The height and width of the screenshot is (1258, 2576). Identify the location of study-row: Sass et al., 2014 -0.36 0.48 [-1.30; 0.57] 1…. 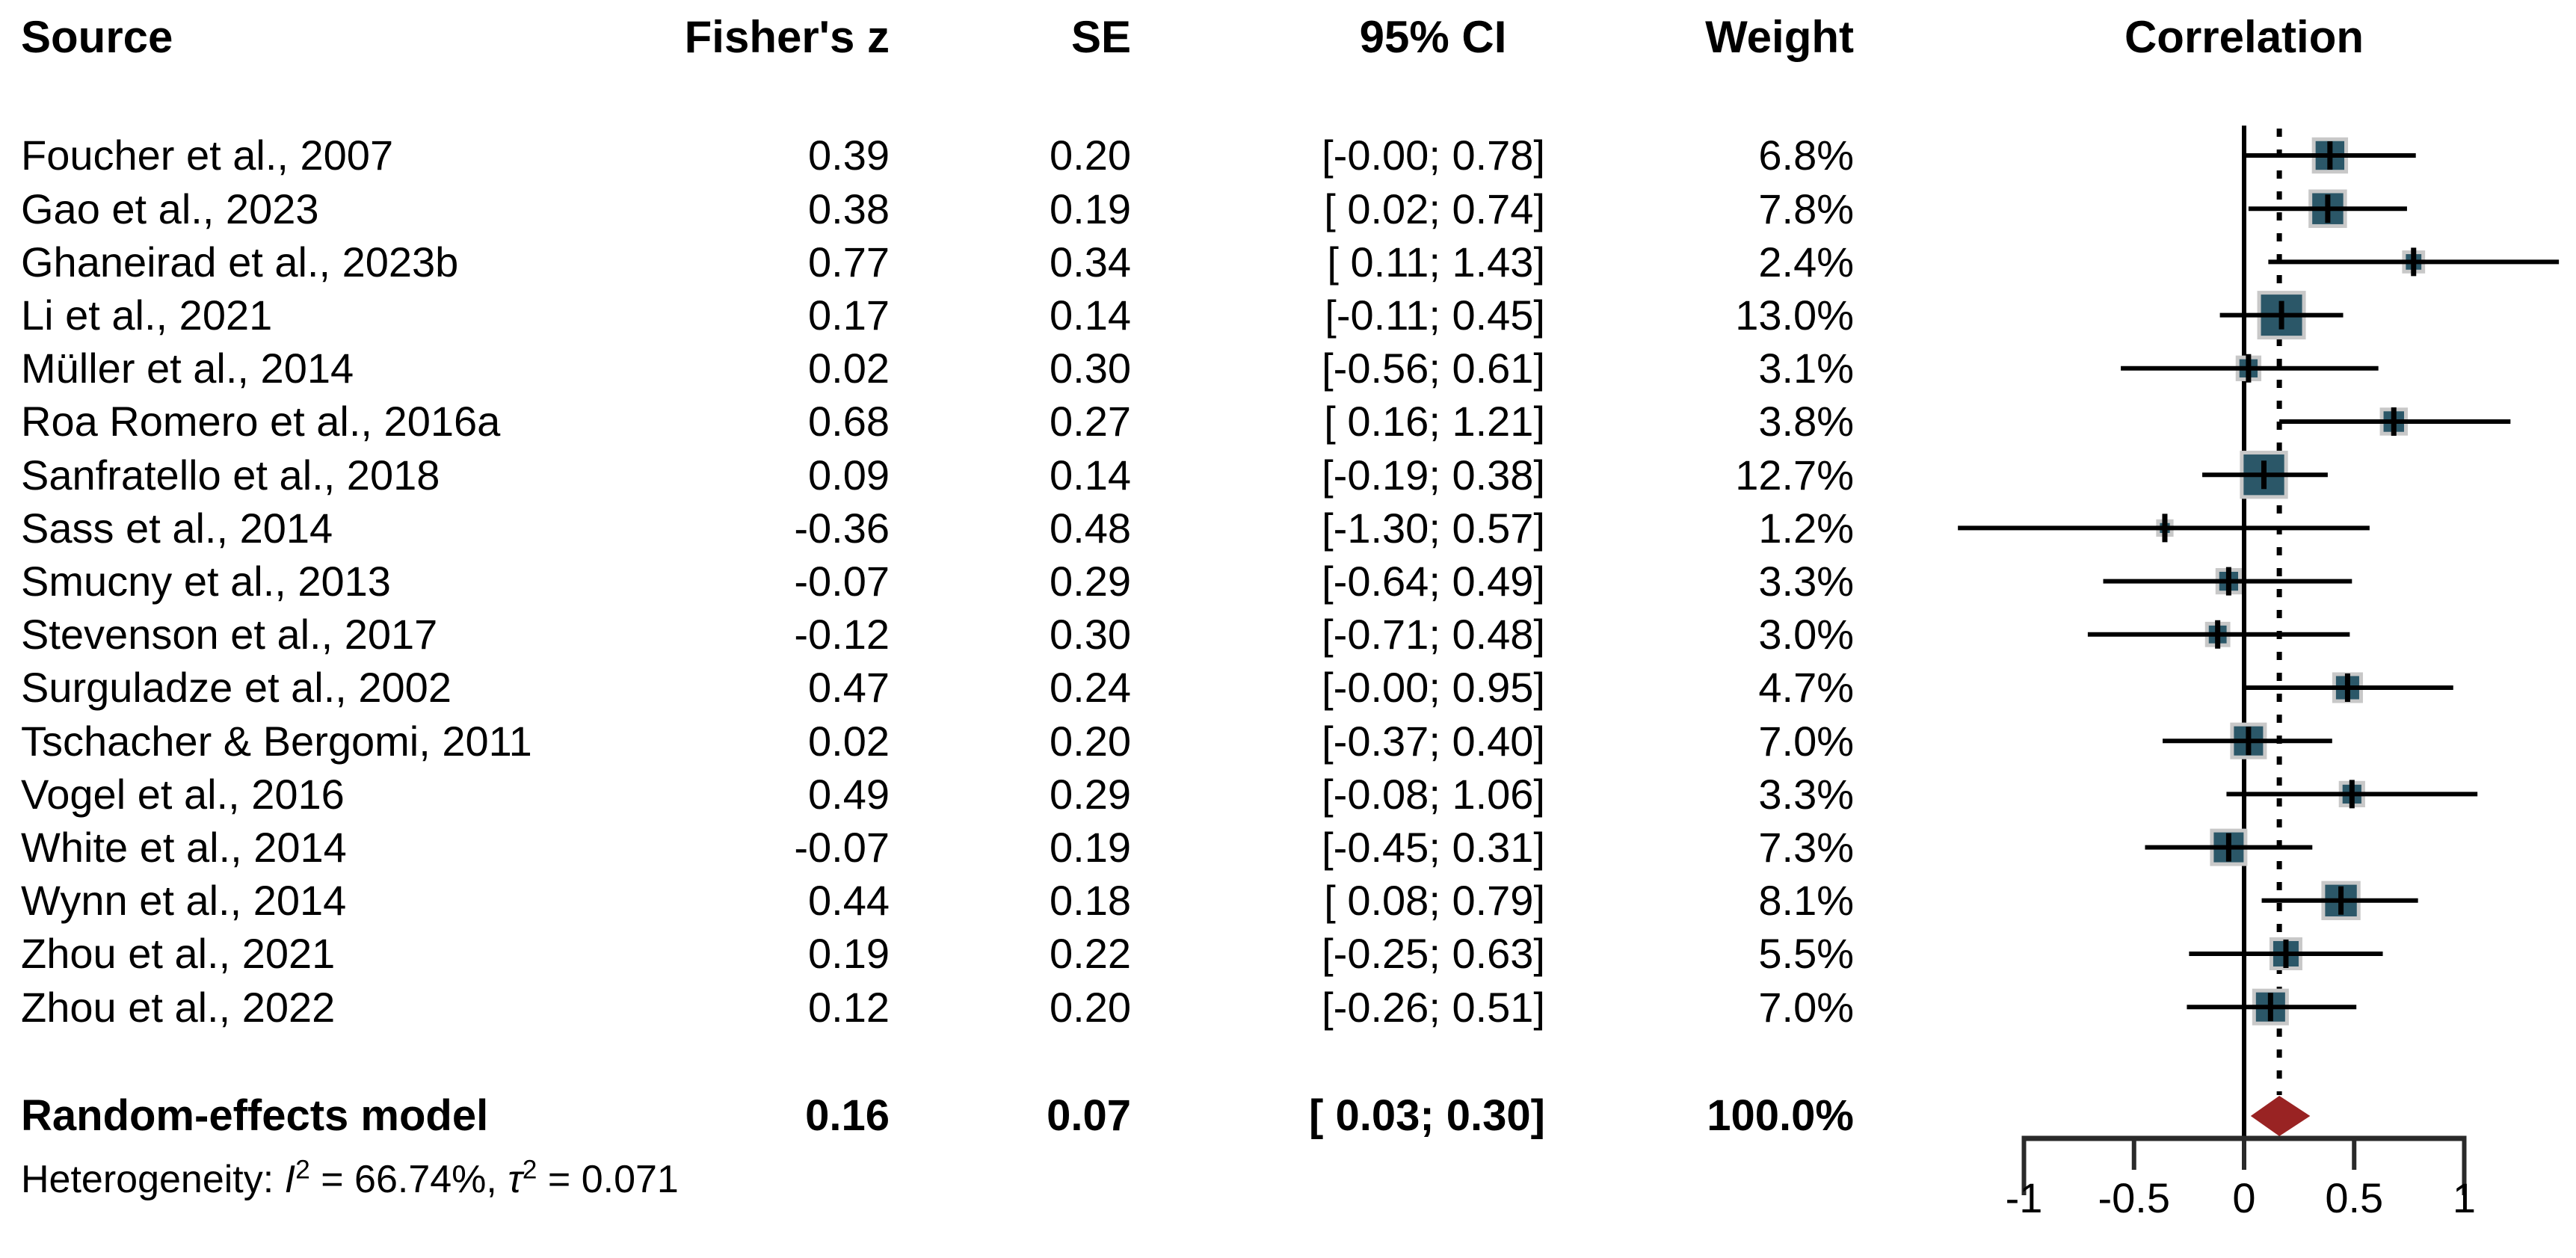
(1288, 529).